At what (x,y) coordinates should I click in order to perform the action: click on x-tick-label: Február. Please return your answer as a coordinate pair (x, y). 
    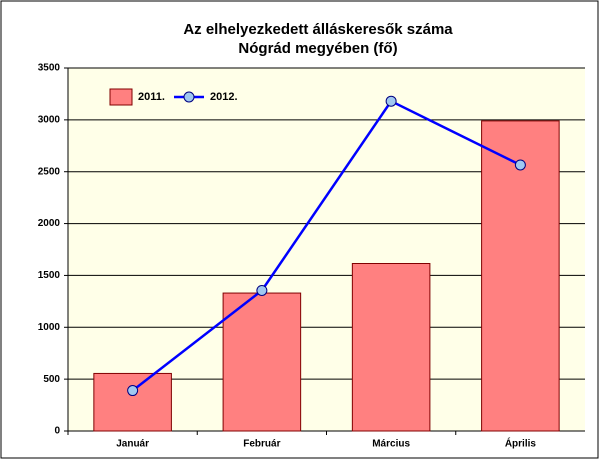
    Looking at the image, I should click on (261, 444).